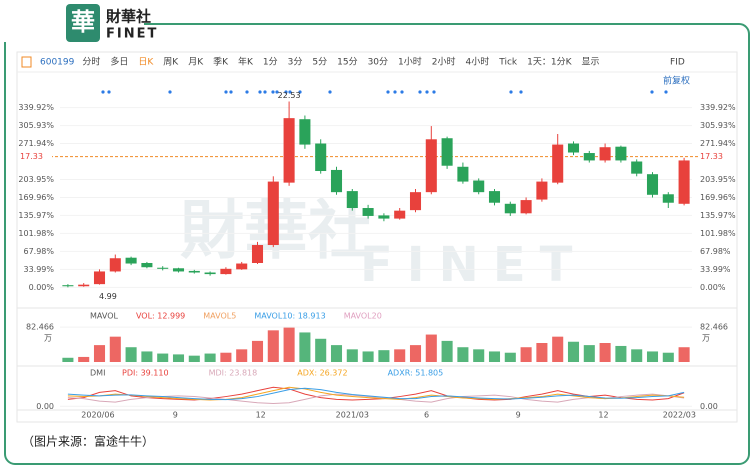 This screenshot has height=475, width=754. Describe the element at coordinates (319, 62) in the screenshot. I see `toolbar-item: 5分` at that location.